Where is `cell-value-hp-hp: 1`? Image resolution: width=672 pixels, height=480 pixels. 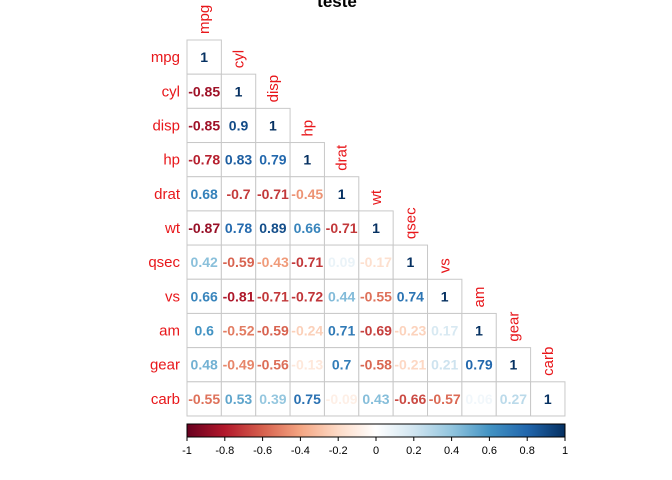 cell-value-hp-hp: 1 is located at coordinates (307, 160).